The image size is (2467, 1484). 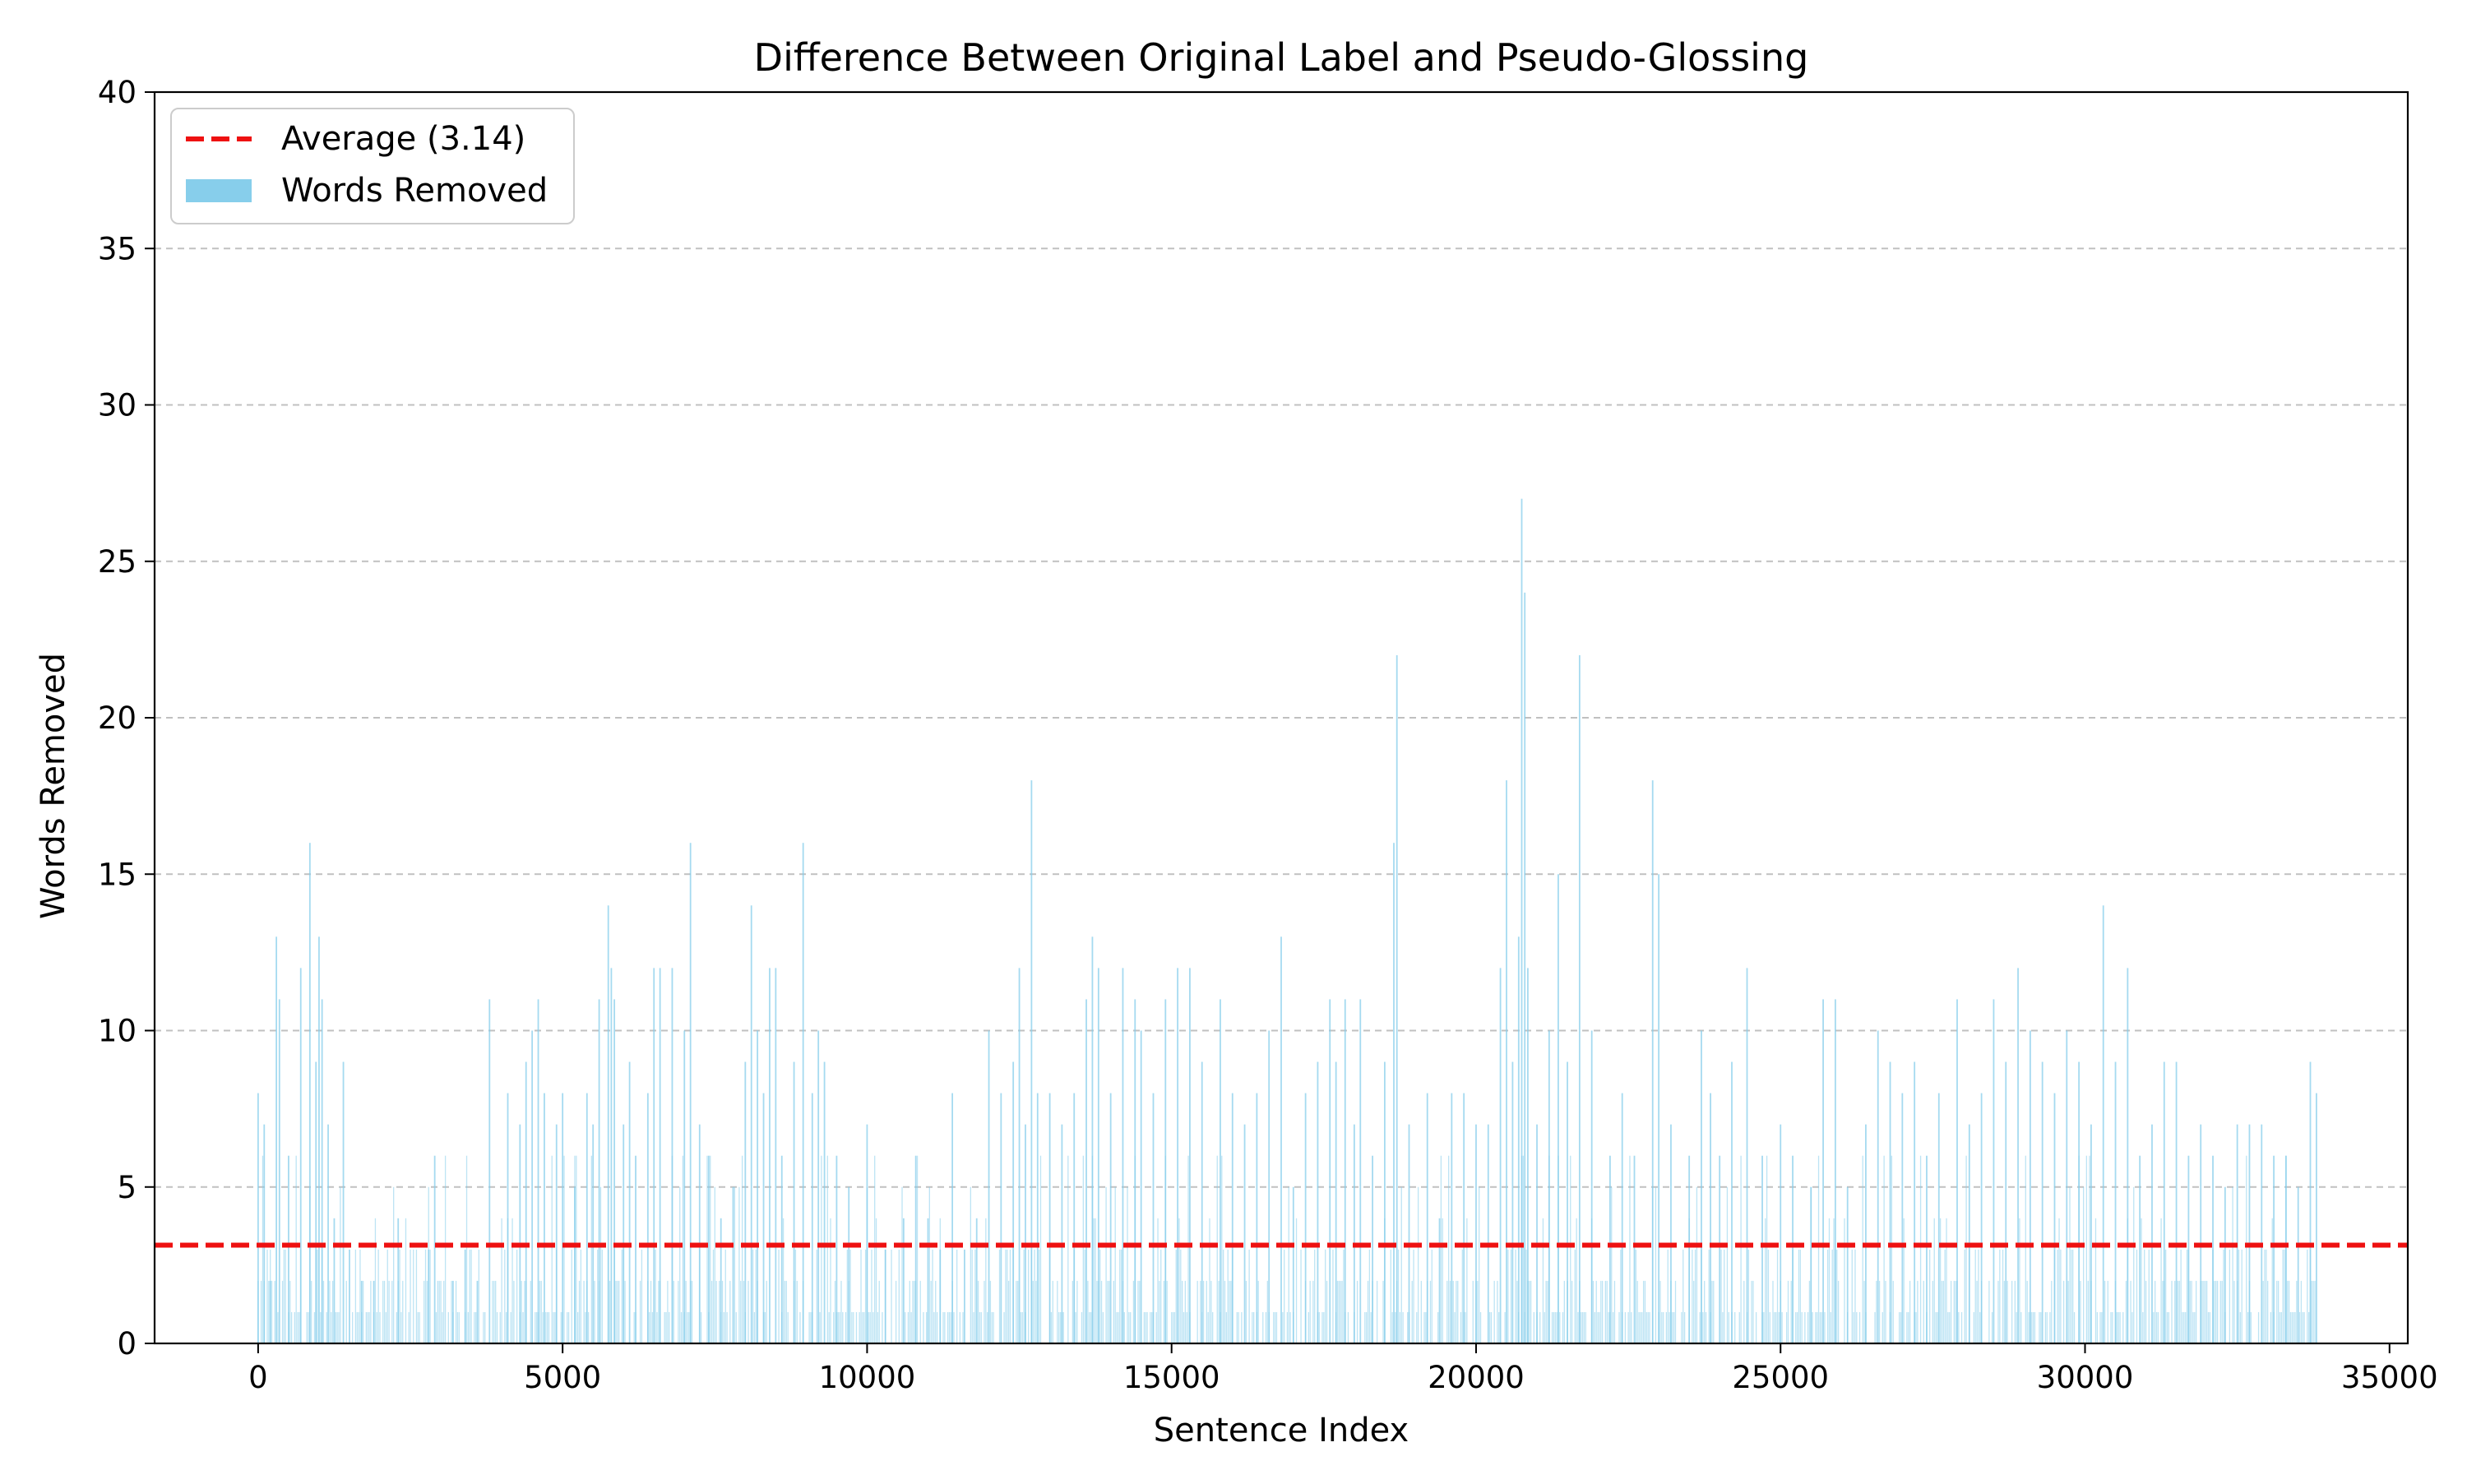 What do you see at coordinates (403, 139) in the screenshot?
I see `legend-average-label: Average (3.14)` at bounding box center [403, 139].